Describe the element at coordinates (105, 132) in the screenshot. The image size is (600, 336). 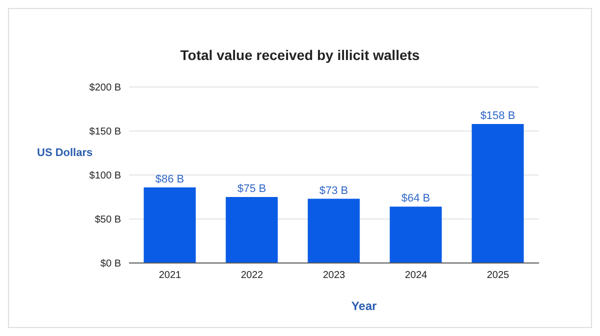
I see `y-tick-label: $150 B` at that location.